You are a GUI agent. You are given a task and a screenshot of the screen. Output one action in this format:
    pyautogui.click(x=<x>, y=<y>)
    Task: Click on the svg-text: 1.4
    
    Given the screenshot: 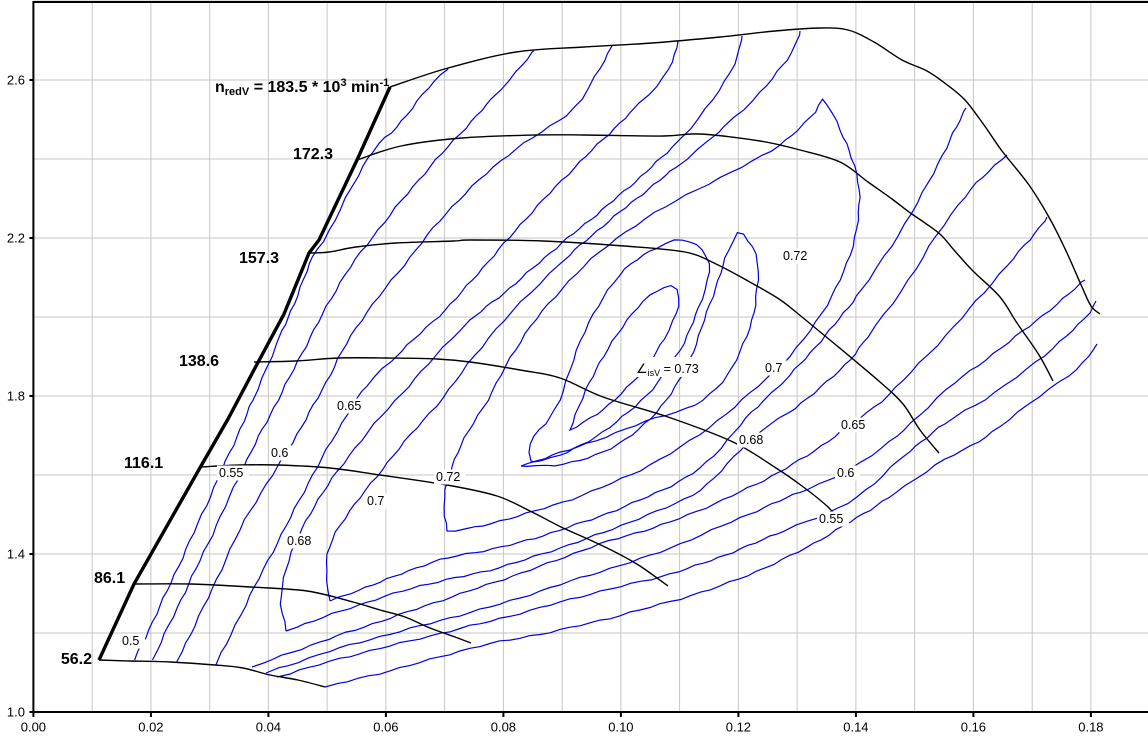 What is the action you would take?
    pyautogui.click(x=16, y=554)
    